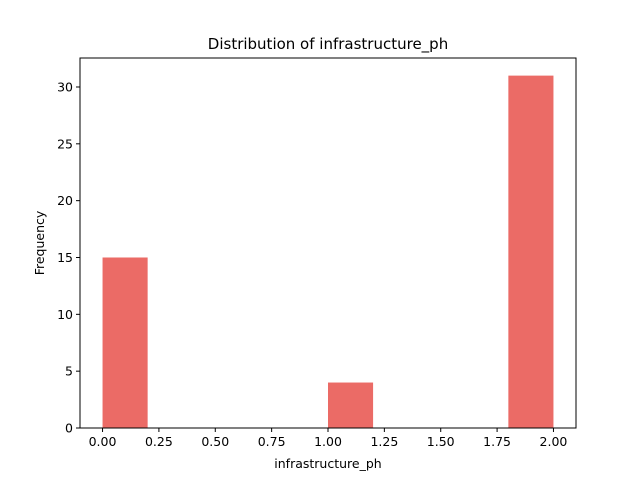 This screenshot has height=480, width=640. I want to click on x-tick-label: 0.25, so click(159, 441).